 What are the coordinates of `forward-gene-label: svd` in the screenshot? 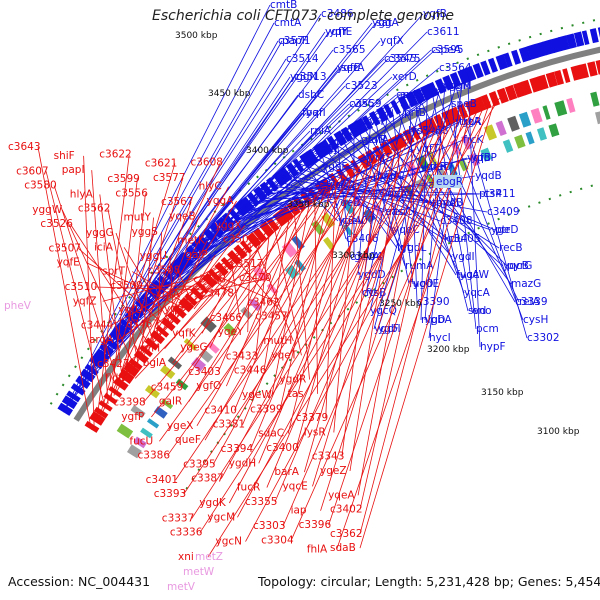 It's located at (477, 311).